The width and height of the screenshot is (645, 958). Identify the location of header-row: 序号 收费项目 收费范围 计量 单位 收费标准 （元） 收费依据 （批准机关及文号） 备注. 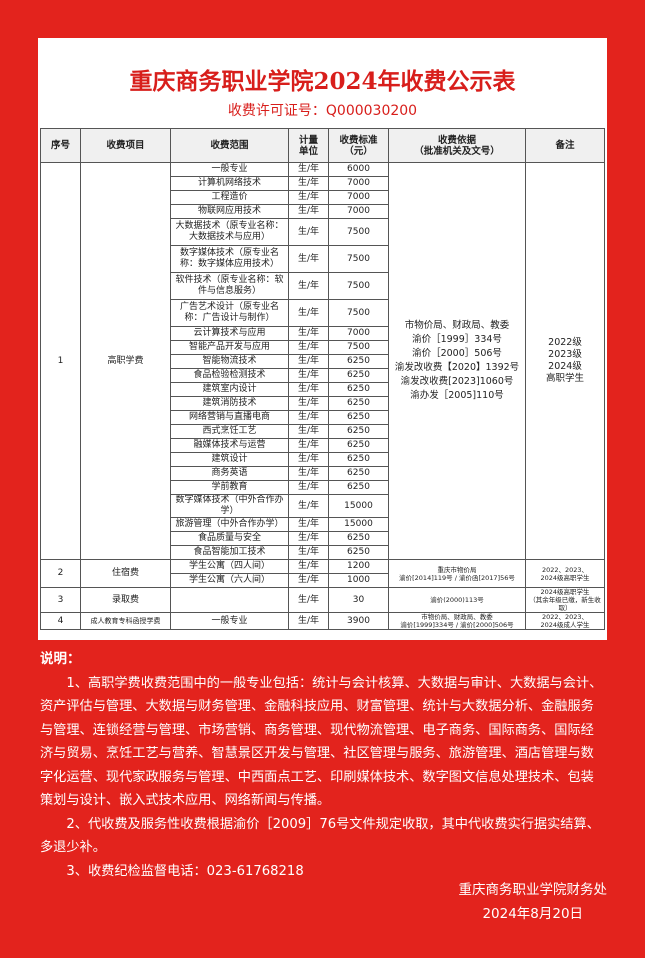
(322, 145).